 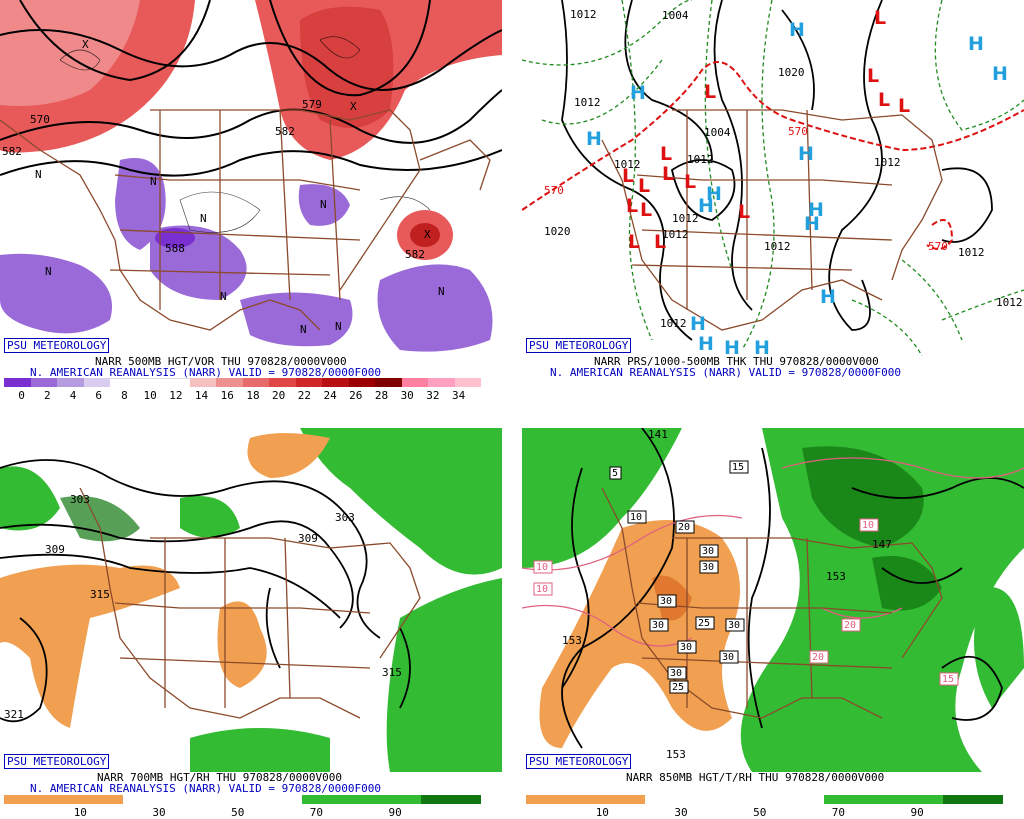 I want to click on svg-text: 5, so click(x=615, y=473).